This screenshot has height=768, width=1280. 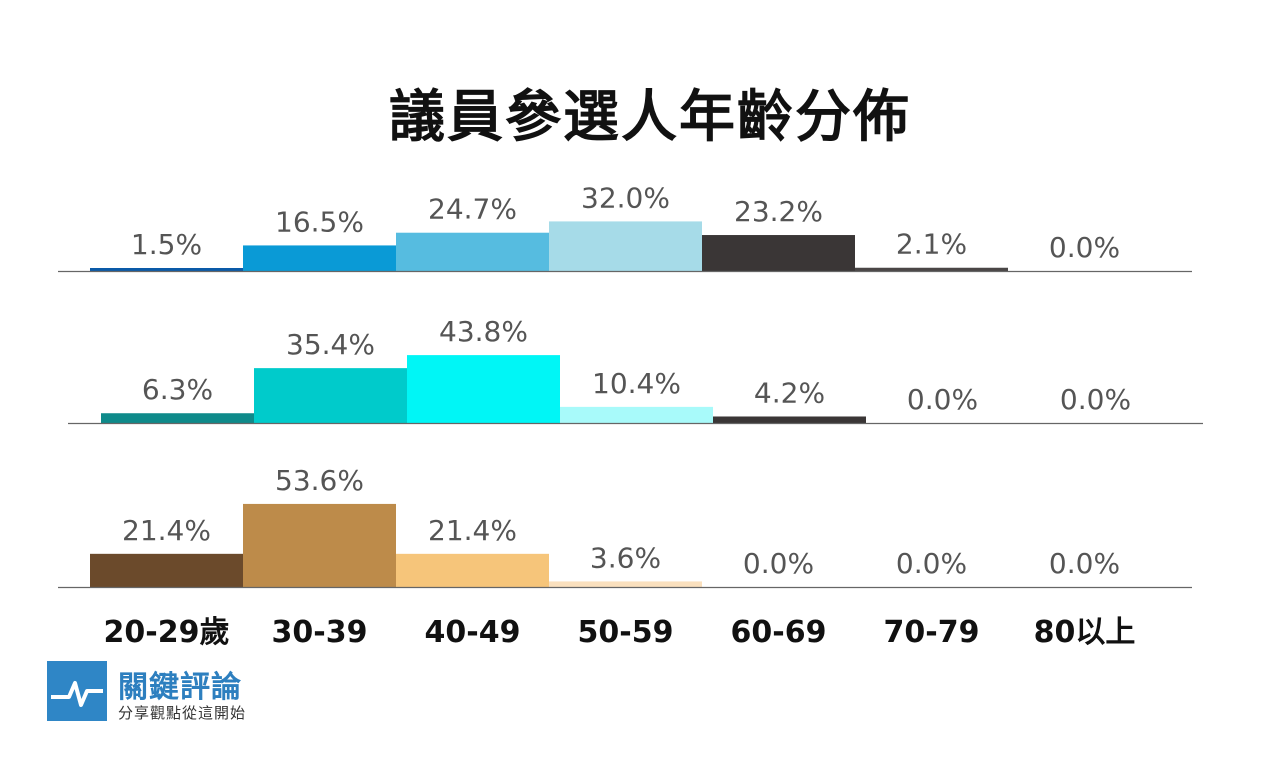 What do you see at coordinates (625, 197) in the screenshot?
I see `data-label: 32.0%` at bounding box center [625, 197].